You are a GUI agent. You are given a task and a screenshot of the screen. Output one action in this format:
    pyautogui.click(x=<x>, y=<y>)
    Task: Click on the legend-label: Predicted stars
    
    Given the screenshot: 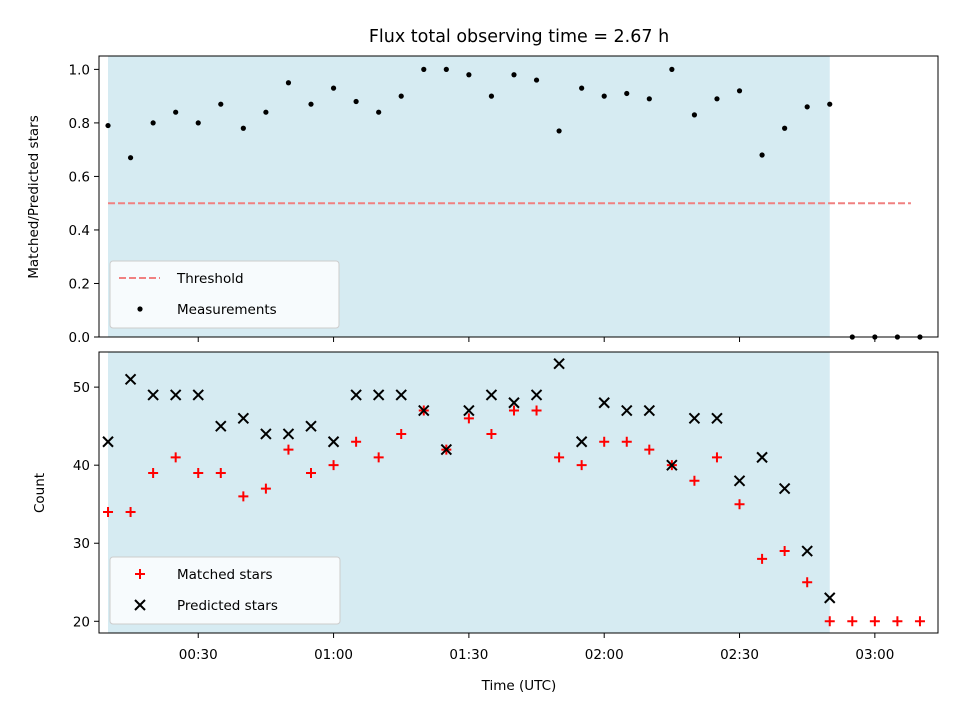 What is the action you would take?
    pyautogui.click(x=227, y=606)
    